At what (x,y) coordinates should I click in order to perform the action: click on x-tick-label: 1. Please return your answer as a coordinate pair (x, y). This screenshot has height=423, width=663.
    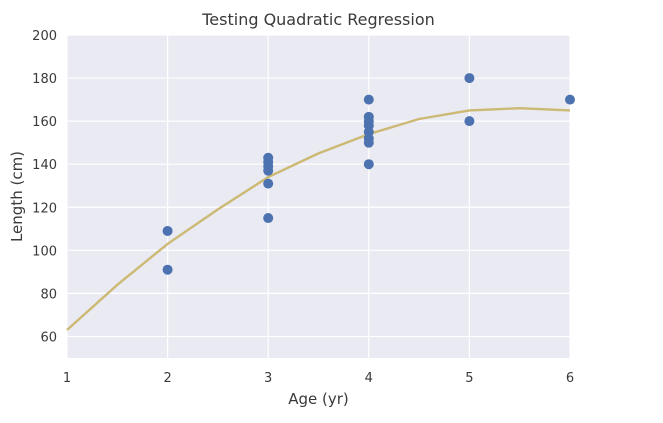
    Looking at the image, I should click on (67, 378).